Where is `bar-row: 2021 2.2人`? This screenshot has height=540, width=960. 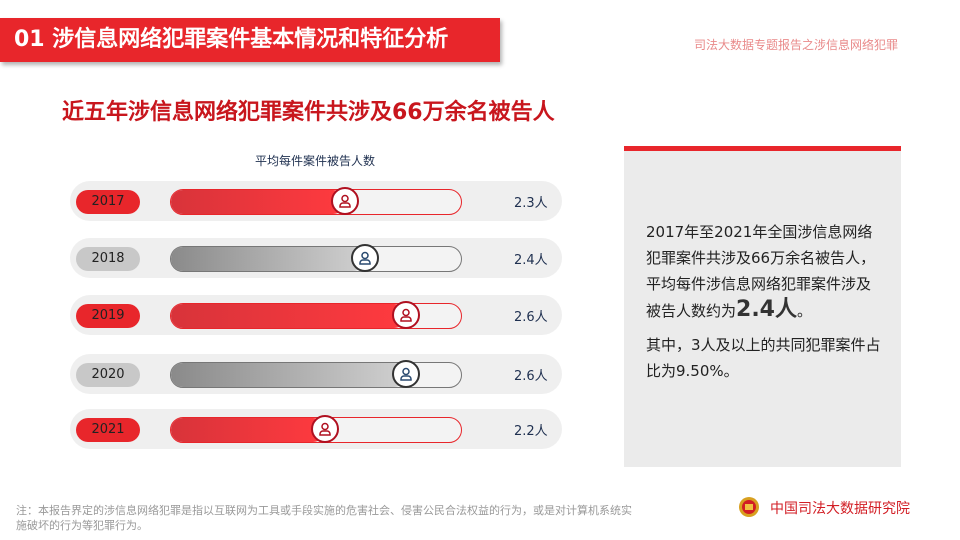
bar-row: 2021 2.2人 is located at coordinates (316, 429).